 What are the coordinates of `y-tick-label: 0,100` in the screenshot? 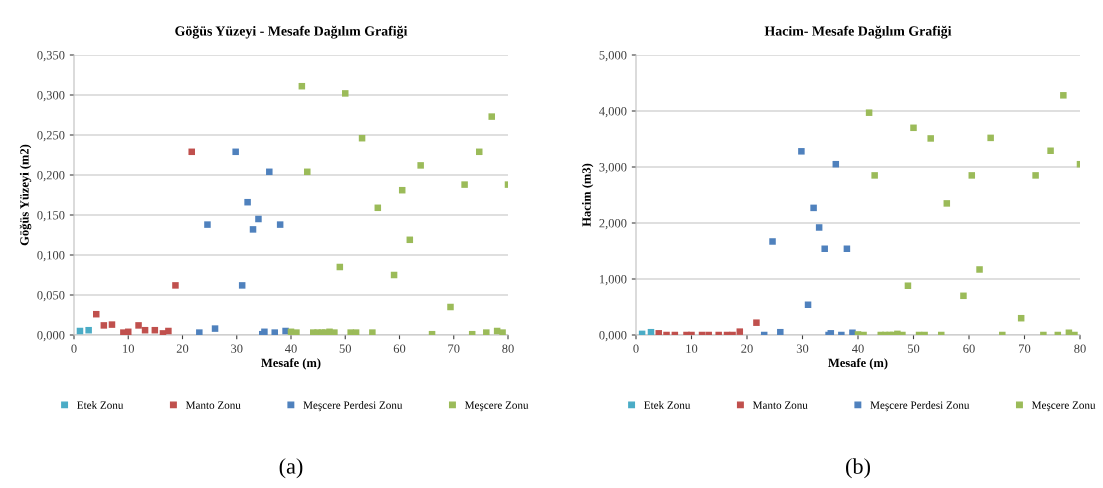 It's located at (51, 256).